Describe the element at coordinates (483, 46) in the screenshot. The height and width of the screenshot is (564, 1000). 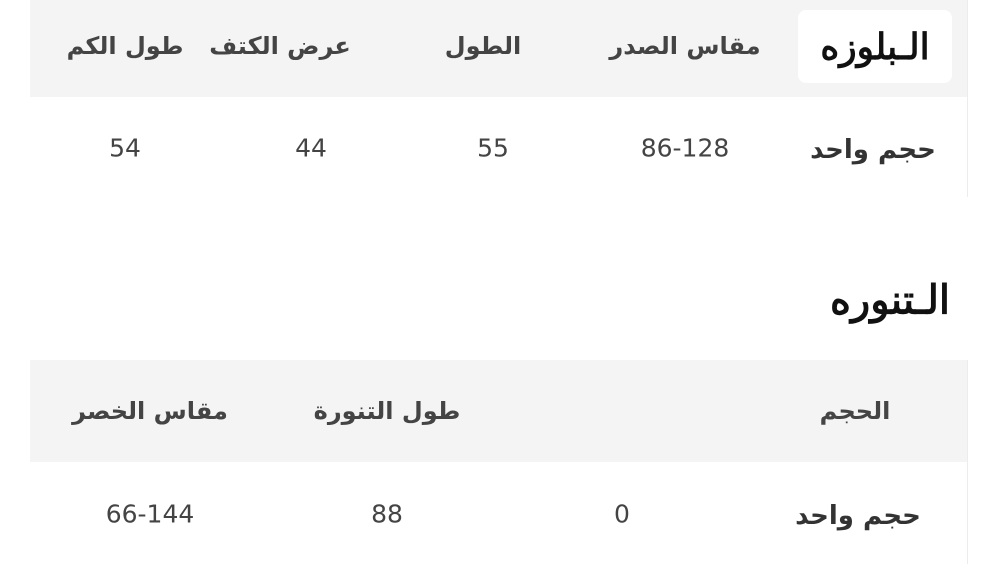
I see `header-length: الطول` at that location.